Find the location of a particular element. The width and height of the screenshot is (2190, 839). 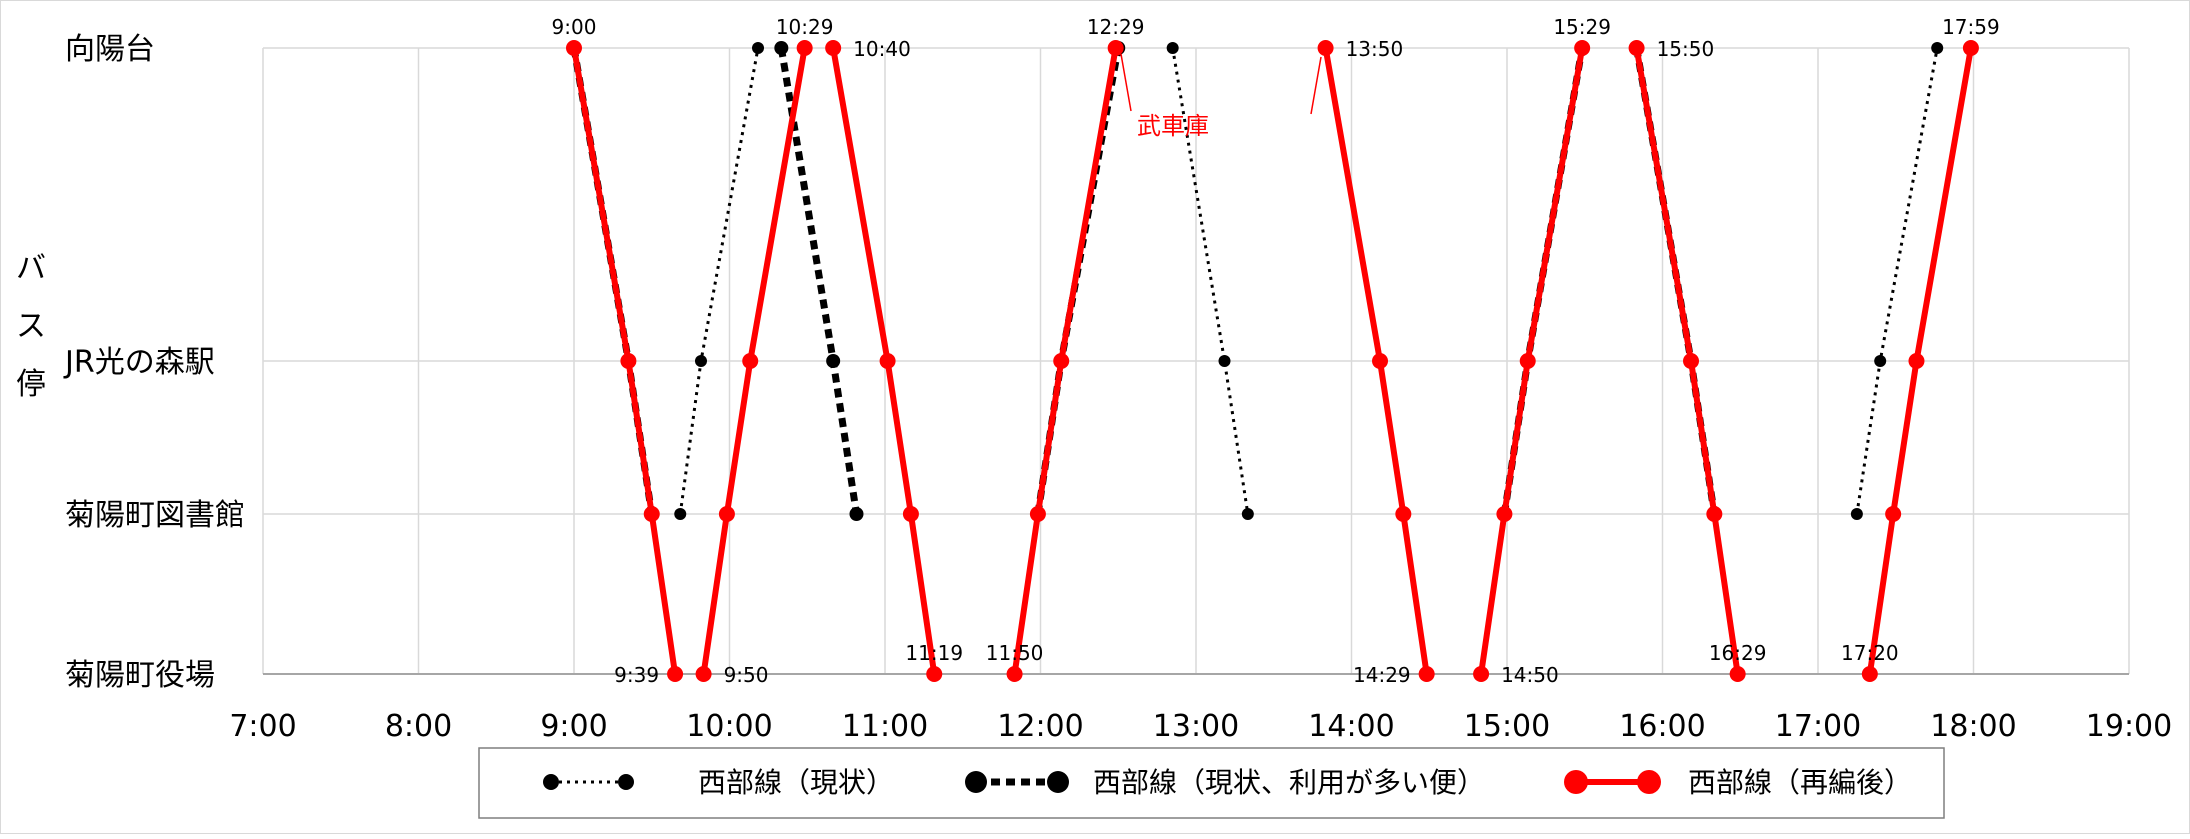

legend-box is located at coordinates (1211, 783).